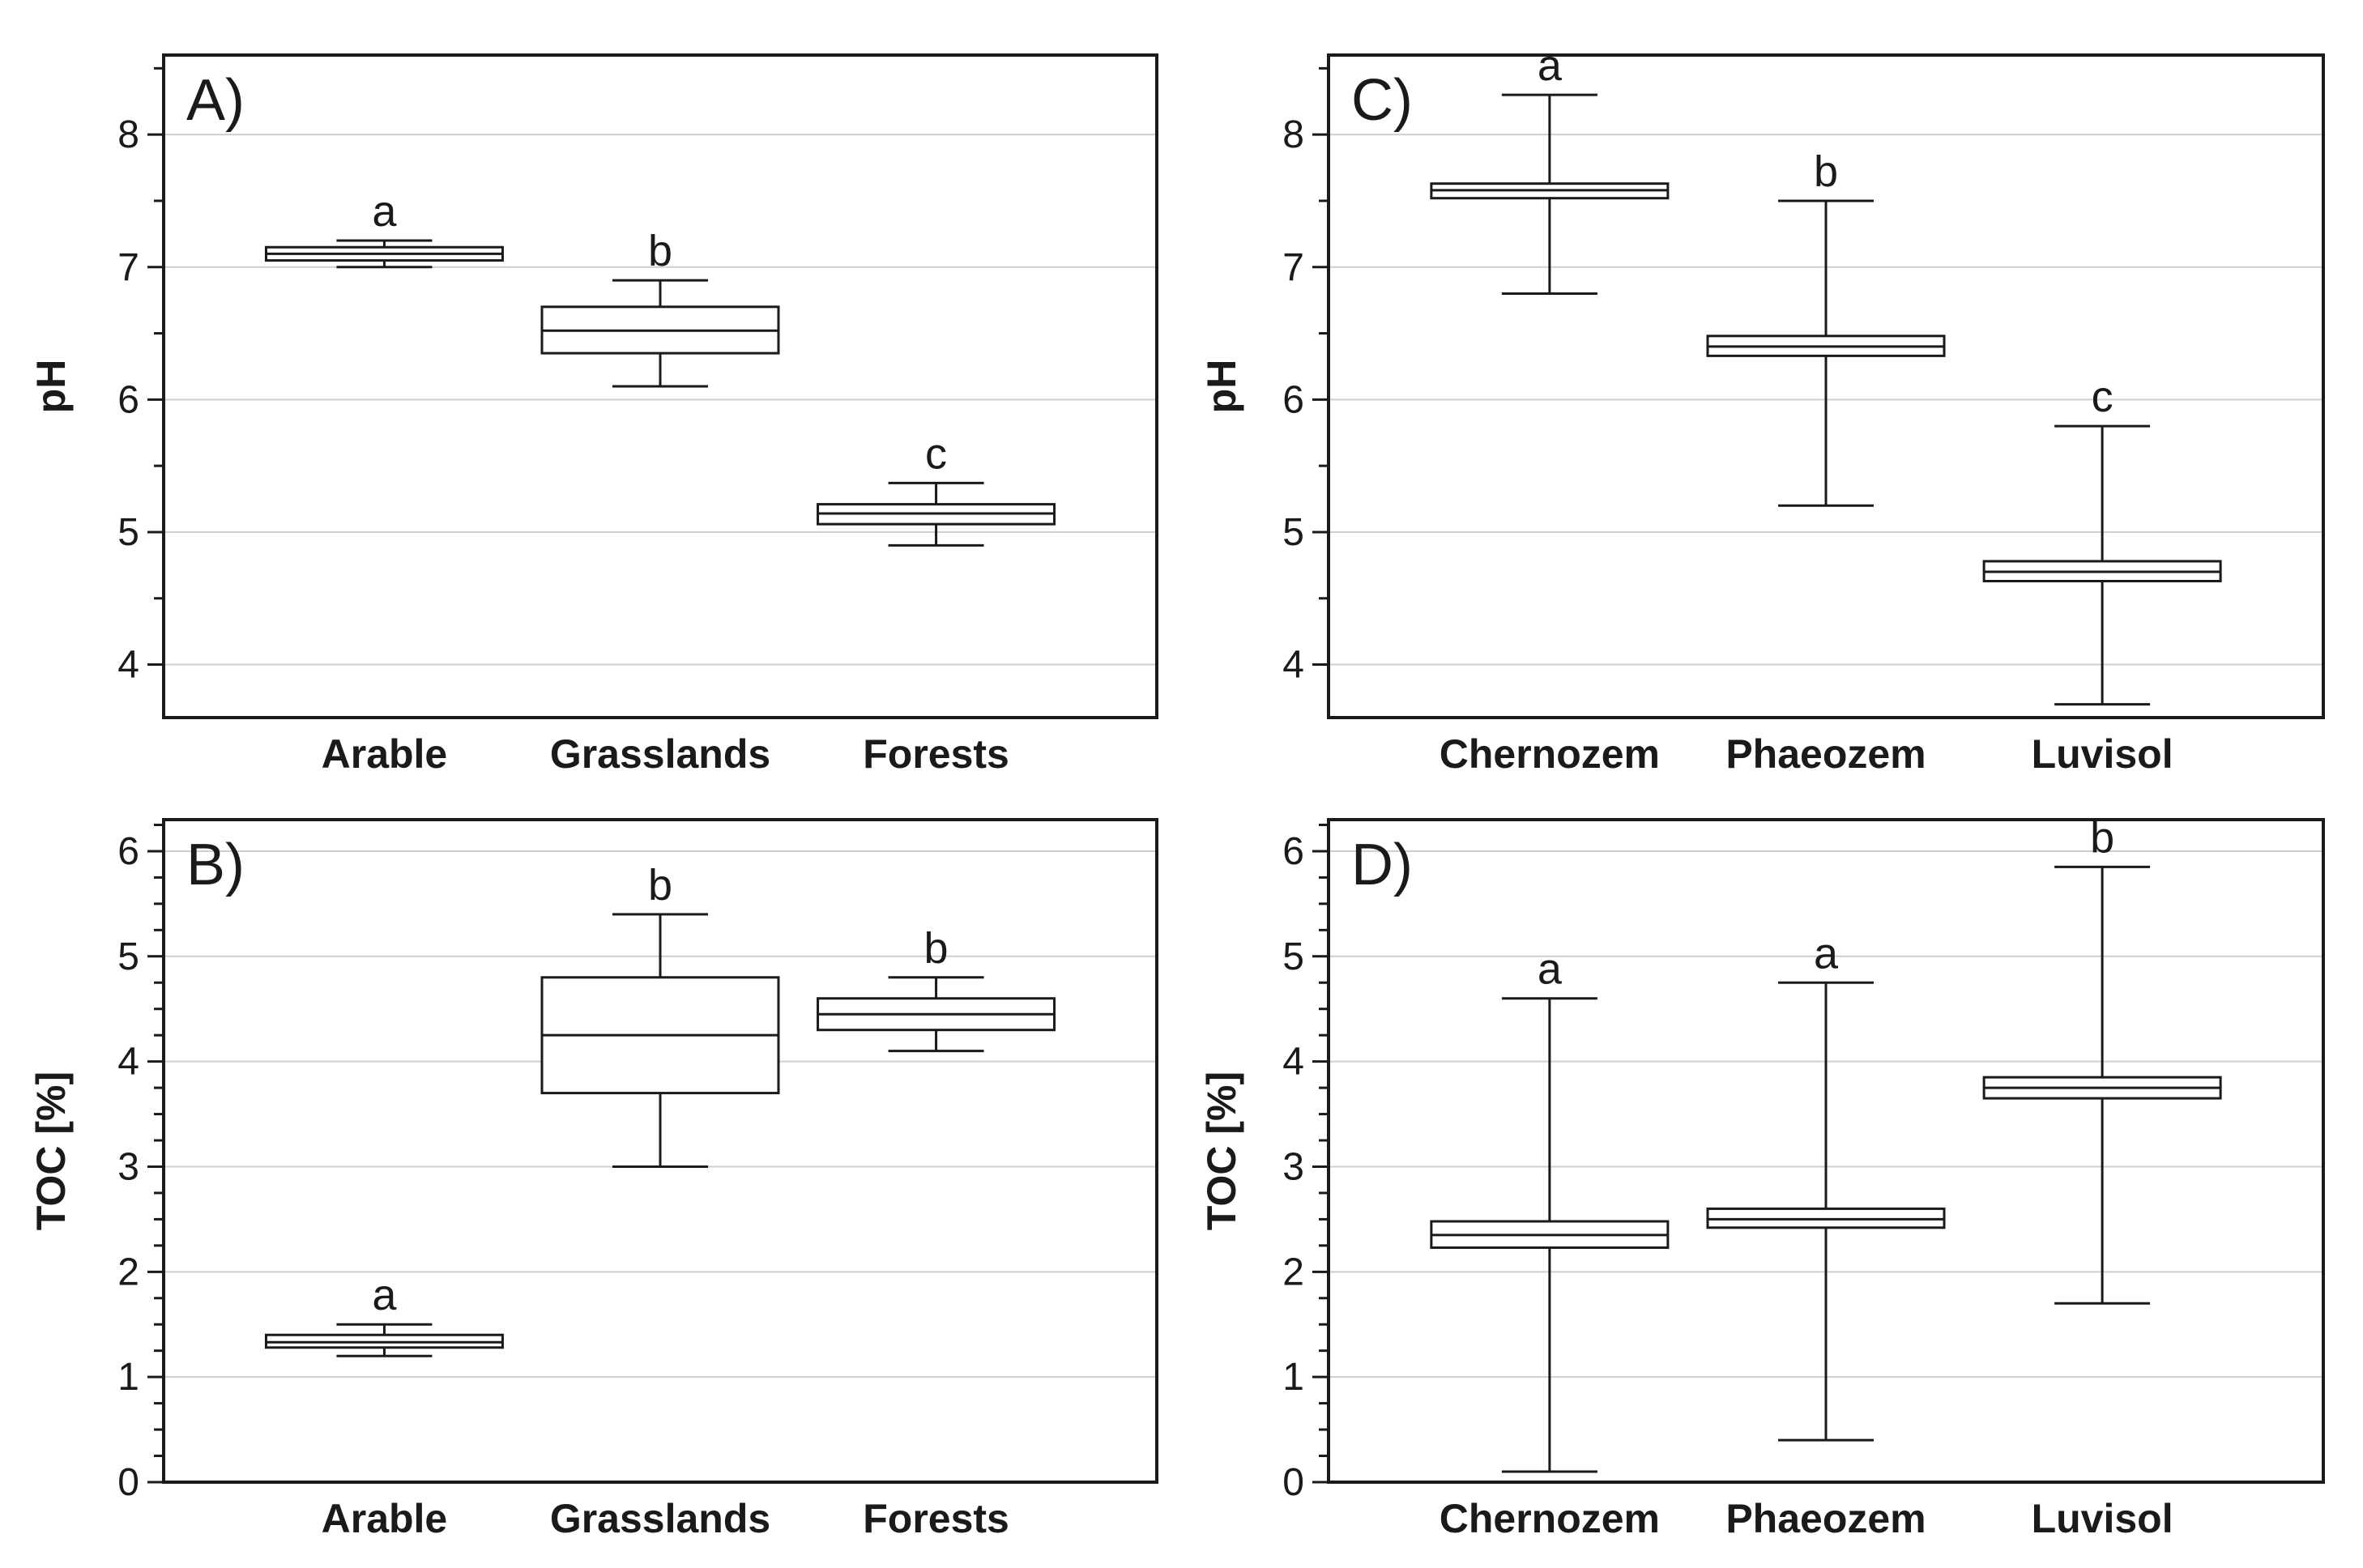 Image resolution: width=2363 pixels, height=1568 pixels. Describe the element at coordinates (1382, 865) in the screenshot. I see `panel-label-d: D)` at that location.